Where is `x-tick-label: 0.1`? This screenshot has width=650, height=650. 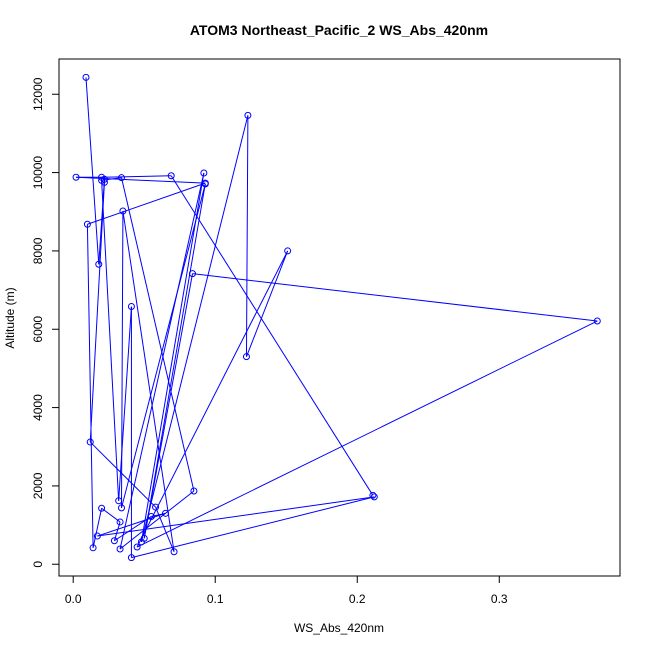
x-tick-label: 0.1 is located at coordinates (215, 599).